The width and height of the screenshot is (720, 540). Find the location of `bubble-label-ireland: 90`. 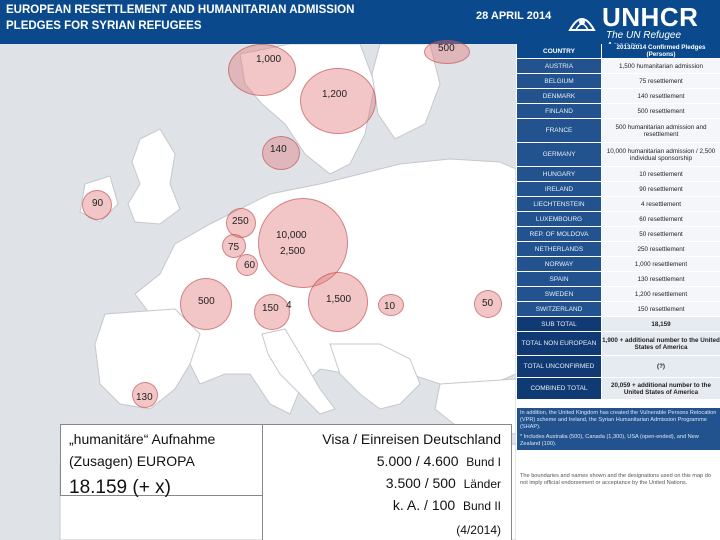

bubble-label-ireland: 90 is located at coordinates (98, 203).